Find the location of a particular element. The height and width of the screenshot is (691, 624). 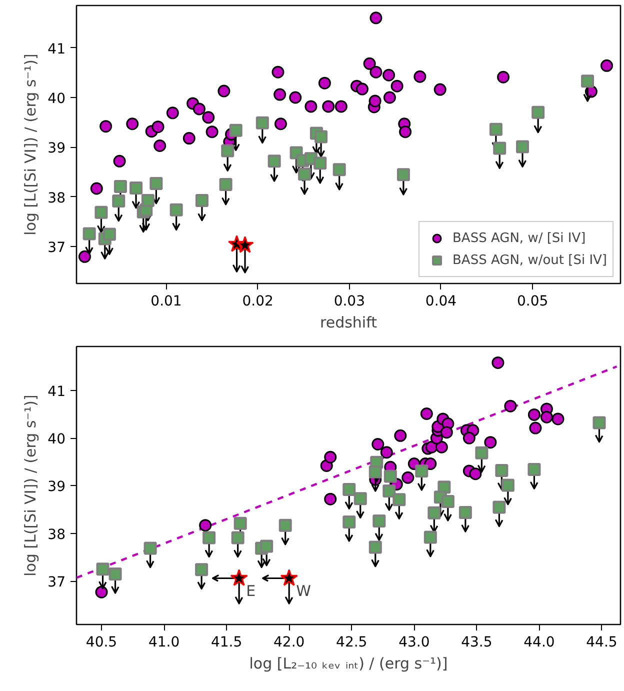

x-tick-label: 42.0 is located at coordinates (289, 642).